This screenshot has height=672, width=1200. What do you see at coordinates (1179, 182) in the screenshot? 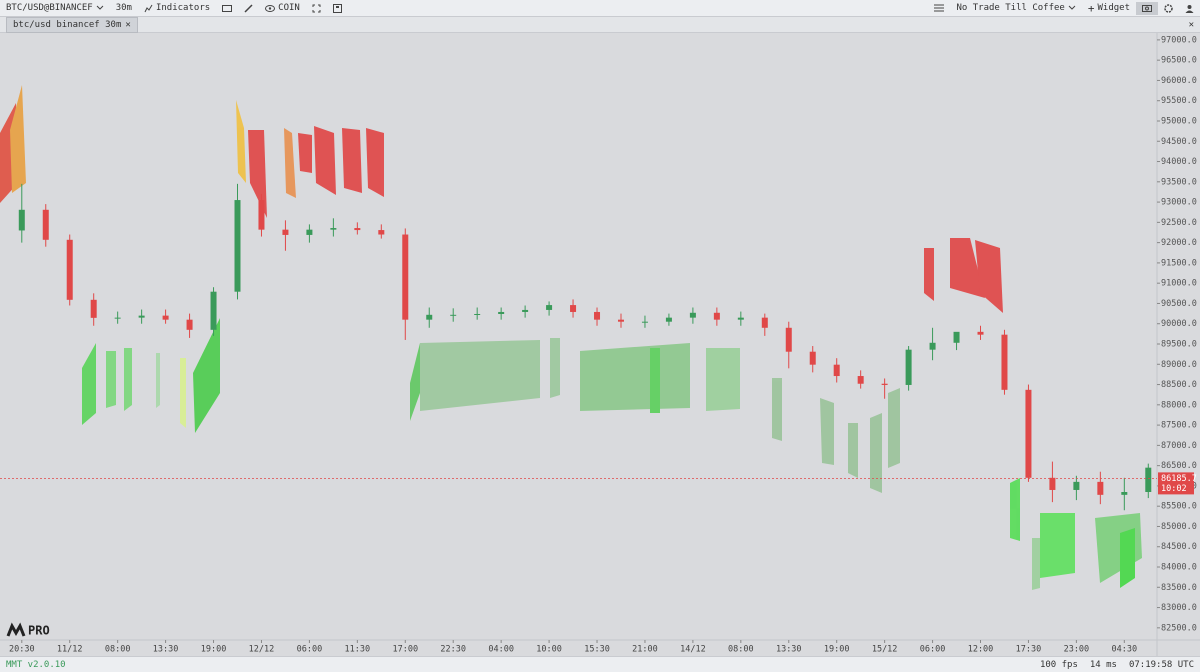
I see `y-tick-label: 93500.0` at bounding box center [1179, 182].